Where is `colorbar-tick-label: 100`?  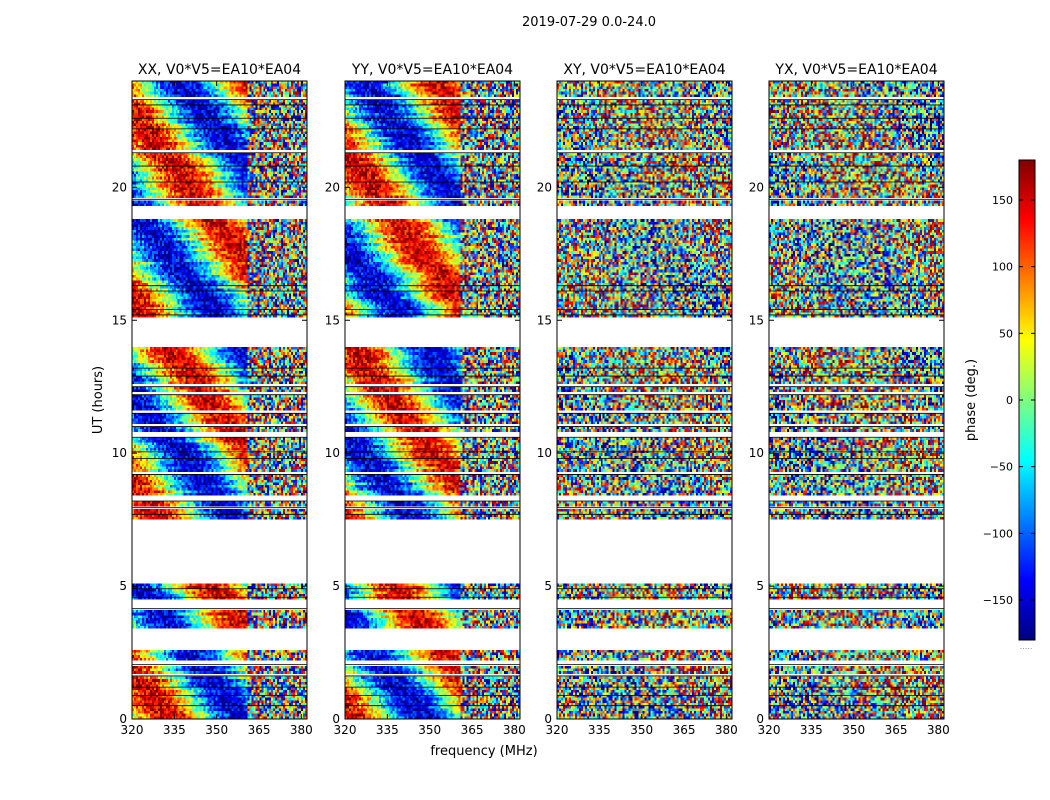 colorbar-tick-label: 100 is located at coordinates (1002, 267).